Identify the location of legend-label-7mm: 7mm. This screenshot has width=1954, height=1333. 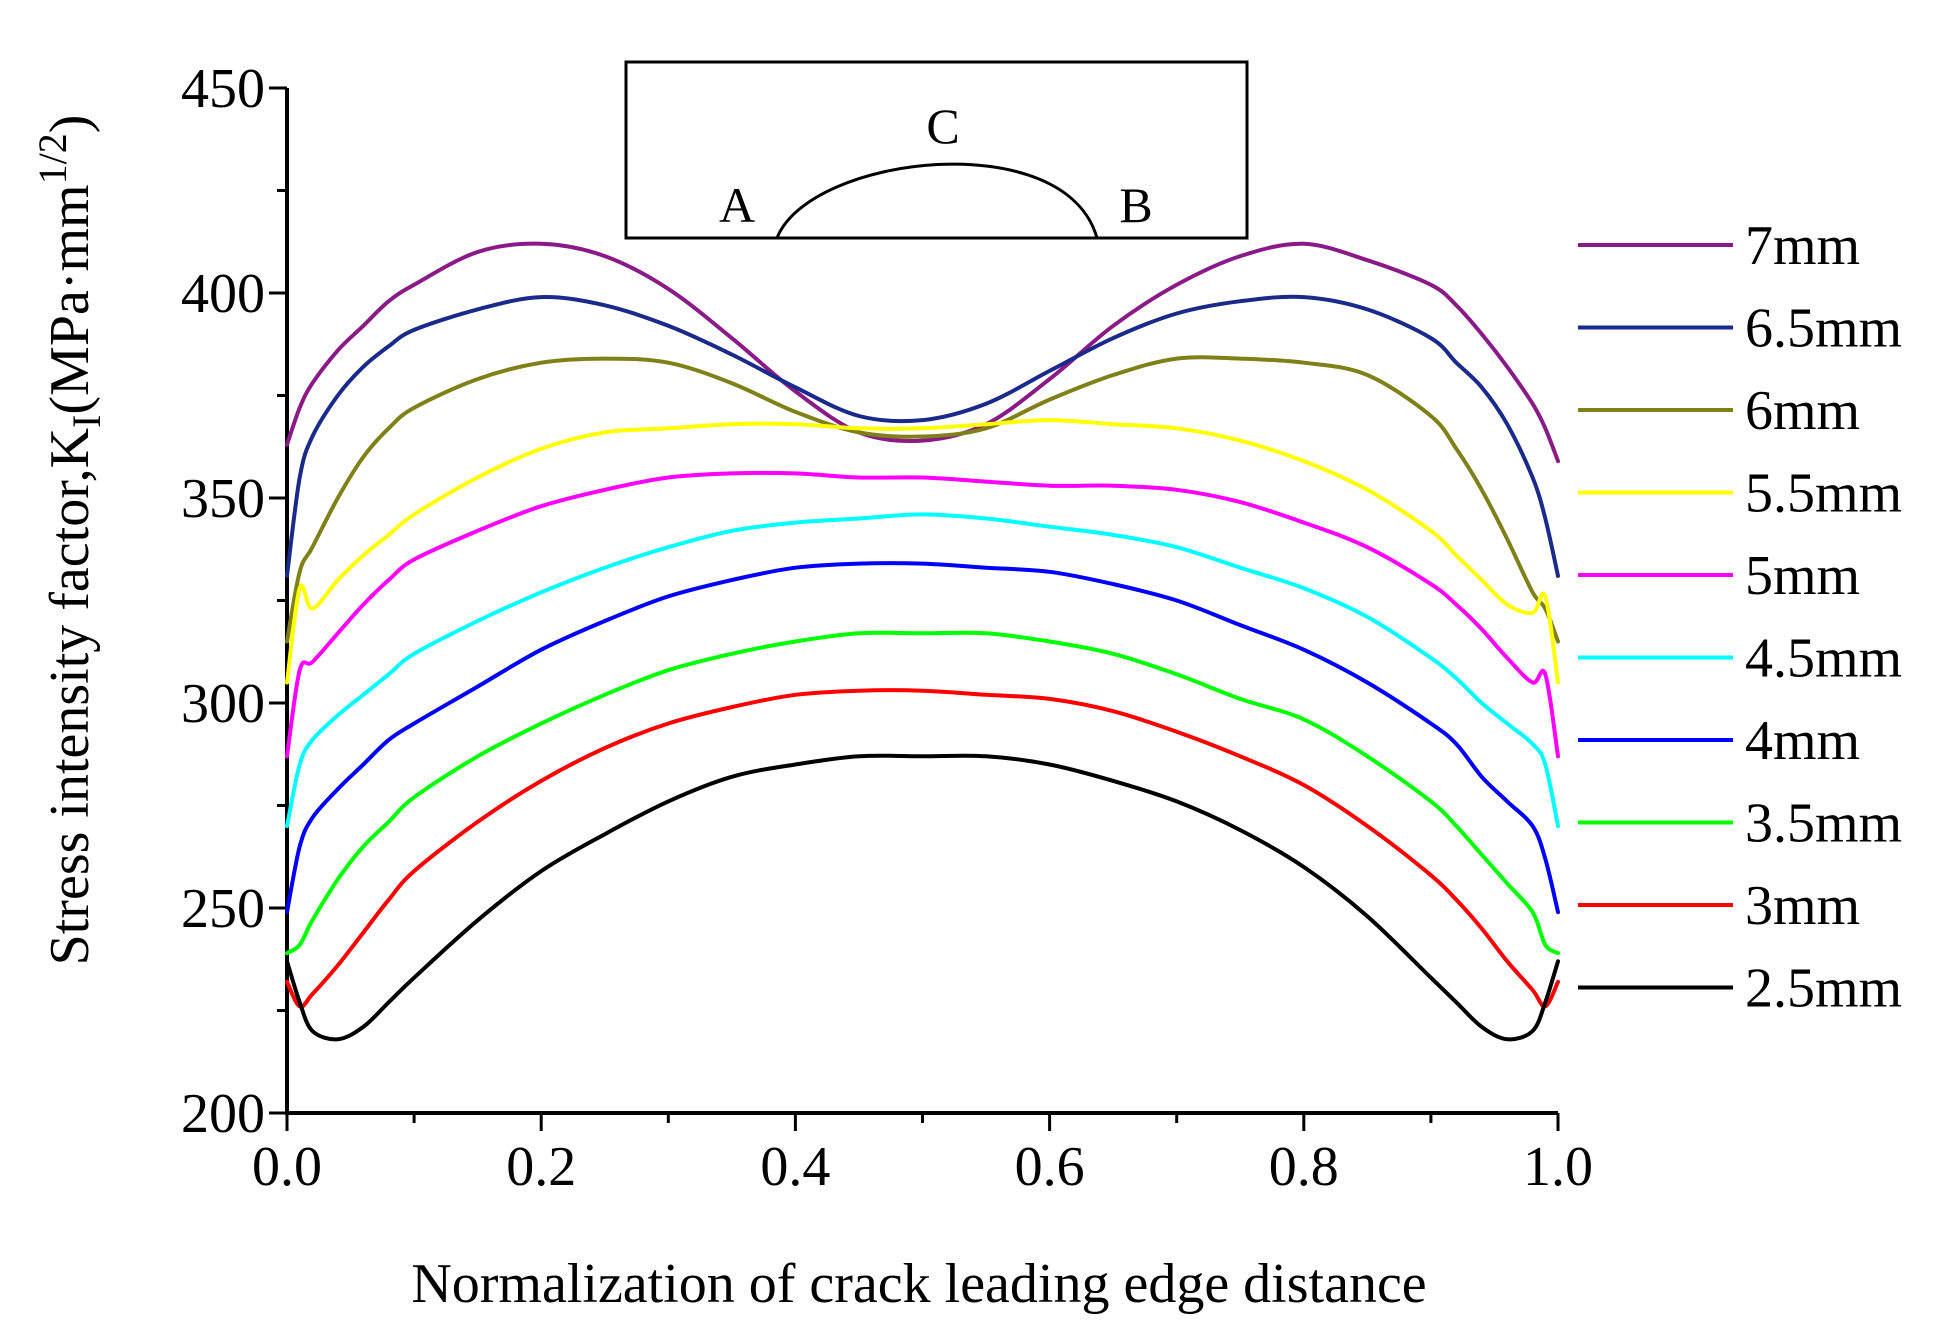
(1802, 246).